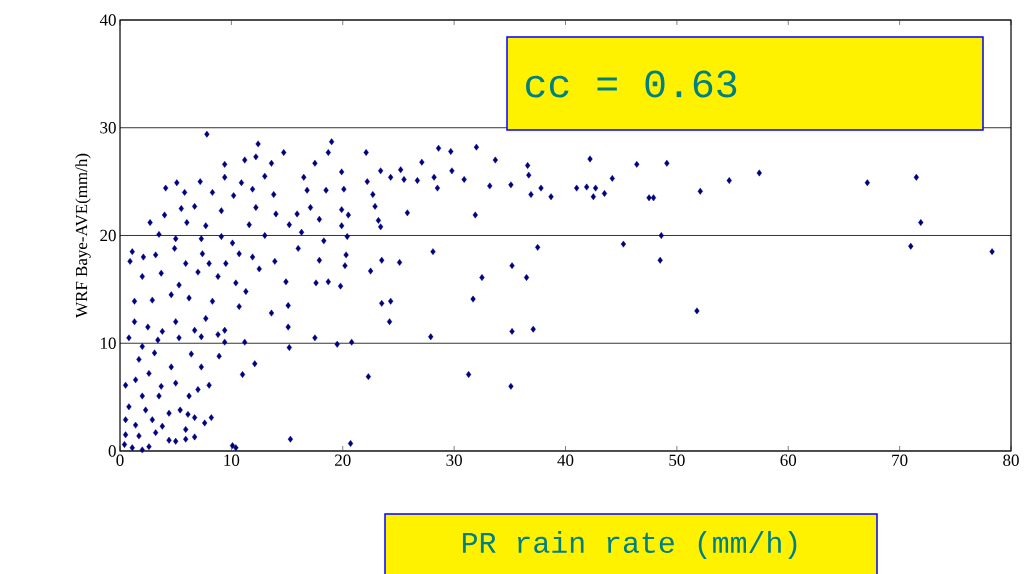 Image resolution: width=1024 pixels, height=574 pixels. I want to click on y-tick-label: 10, so click(108, 343).